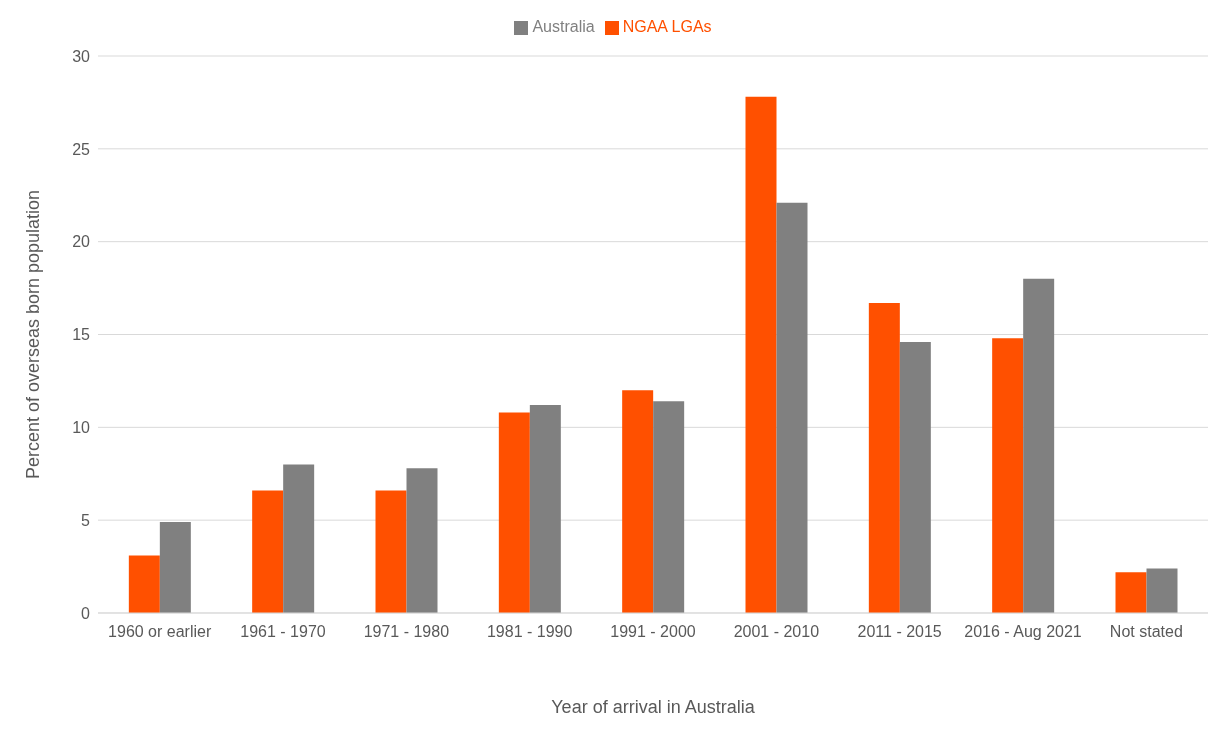  What do you see at coordinates (653, 631) in the screenshot?
I see `x-tick-label: 1991 - 2000` at bounding box center [653, 631].